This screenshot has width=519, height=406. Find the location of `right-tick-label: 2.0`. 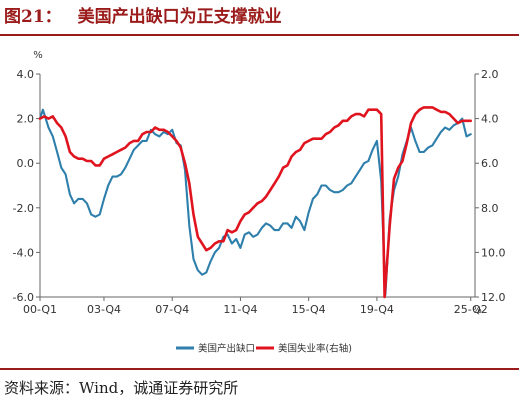

right-tick-label: 2.0 is located at coordinates (490, 74).